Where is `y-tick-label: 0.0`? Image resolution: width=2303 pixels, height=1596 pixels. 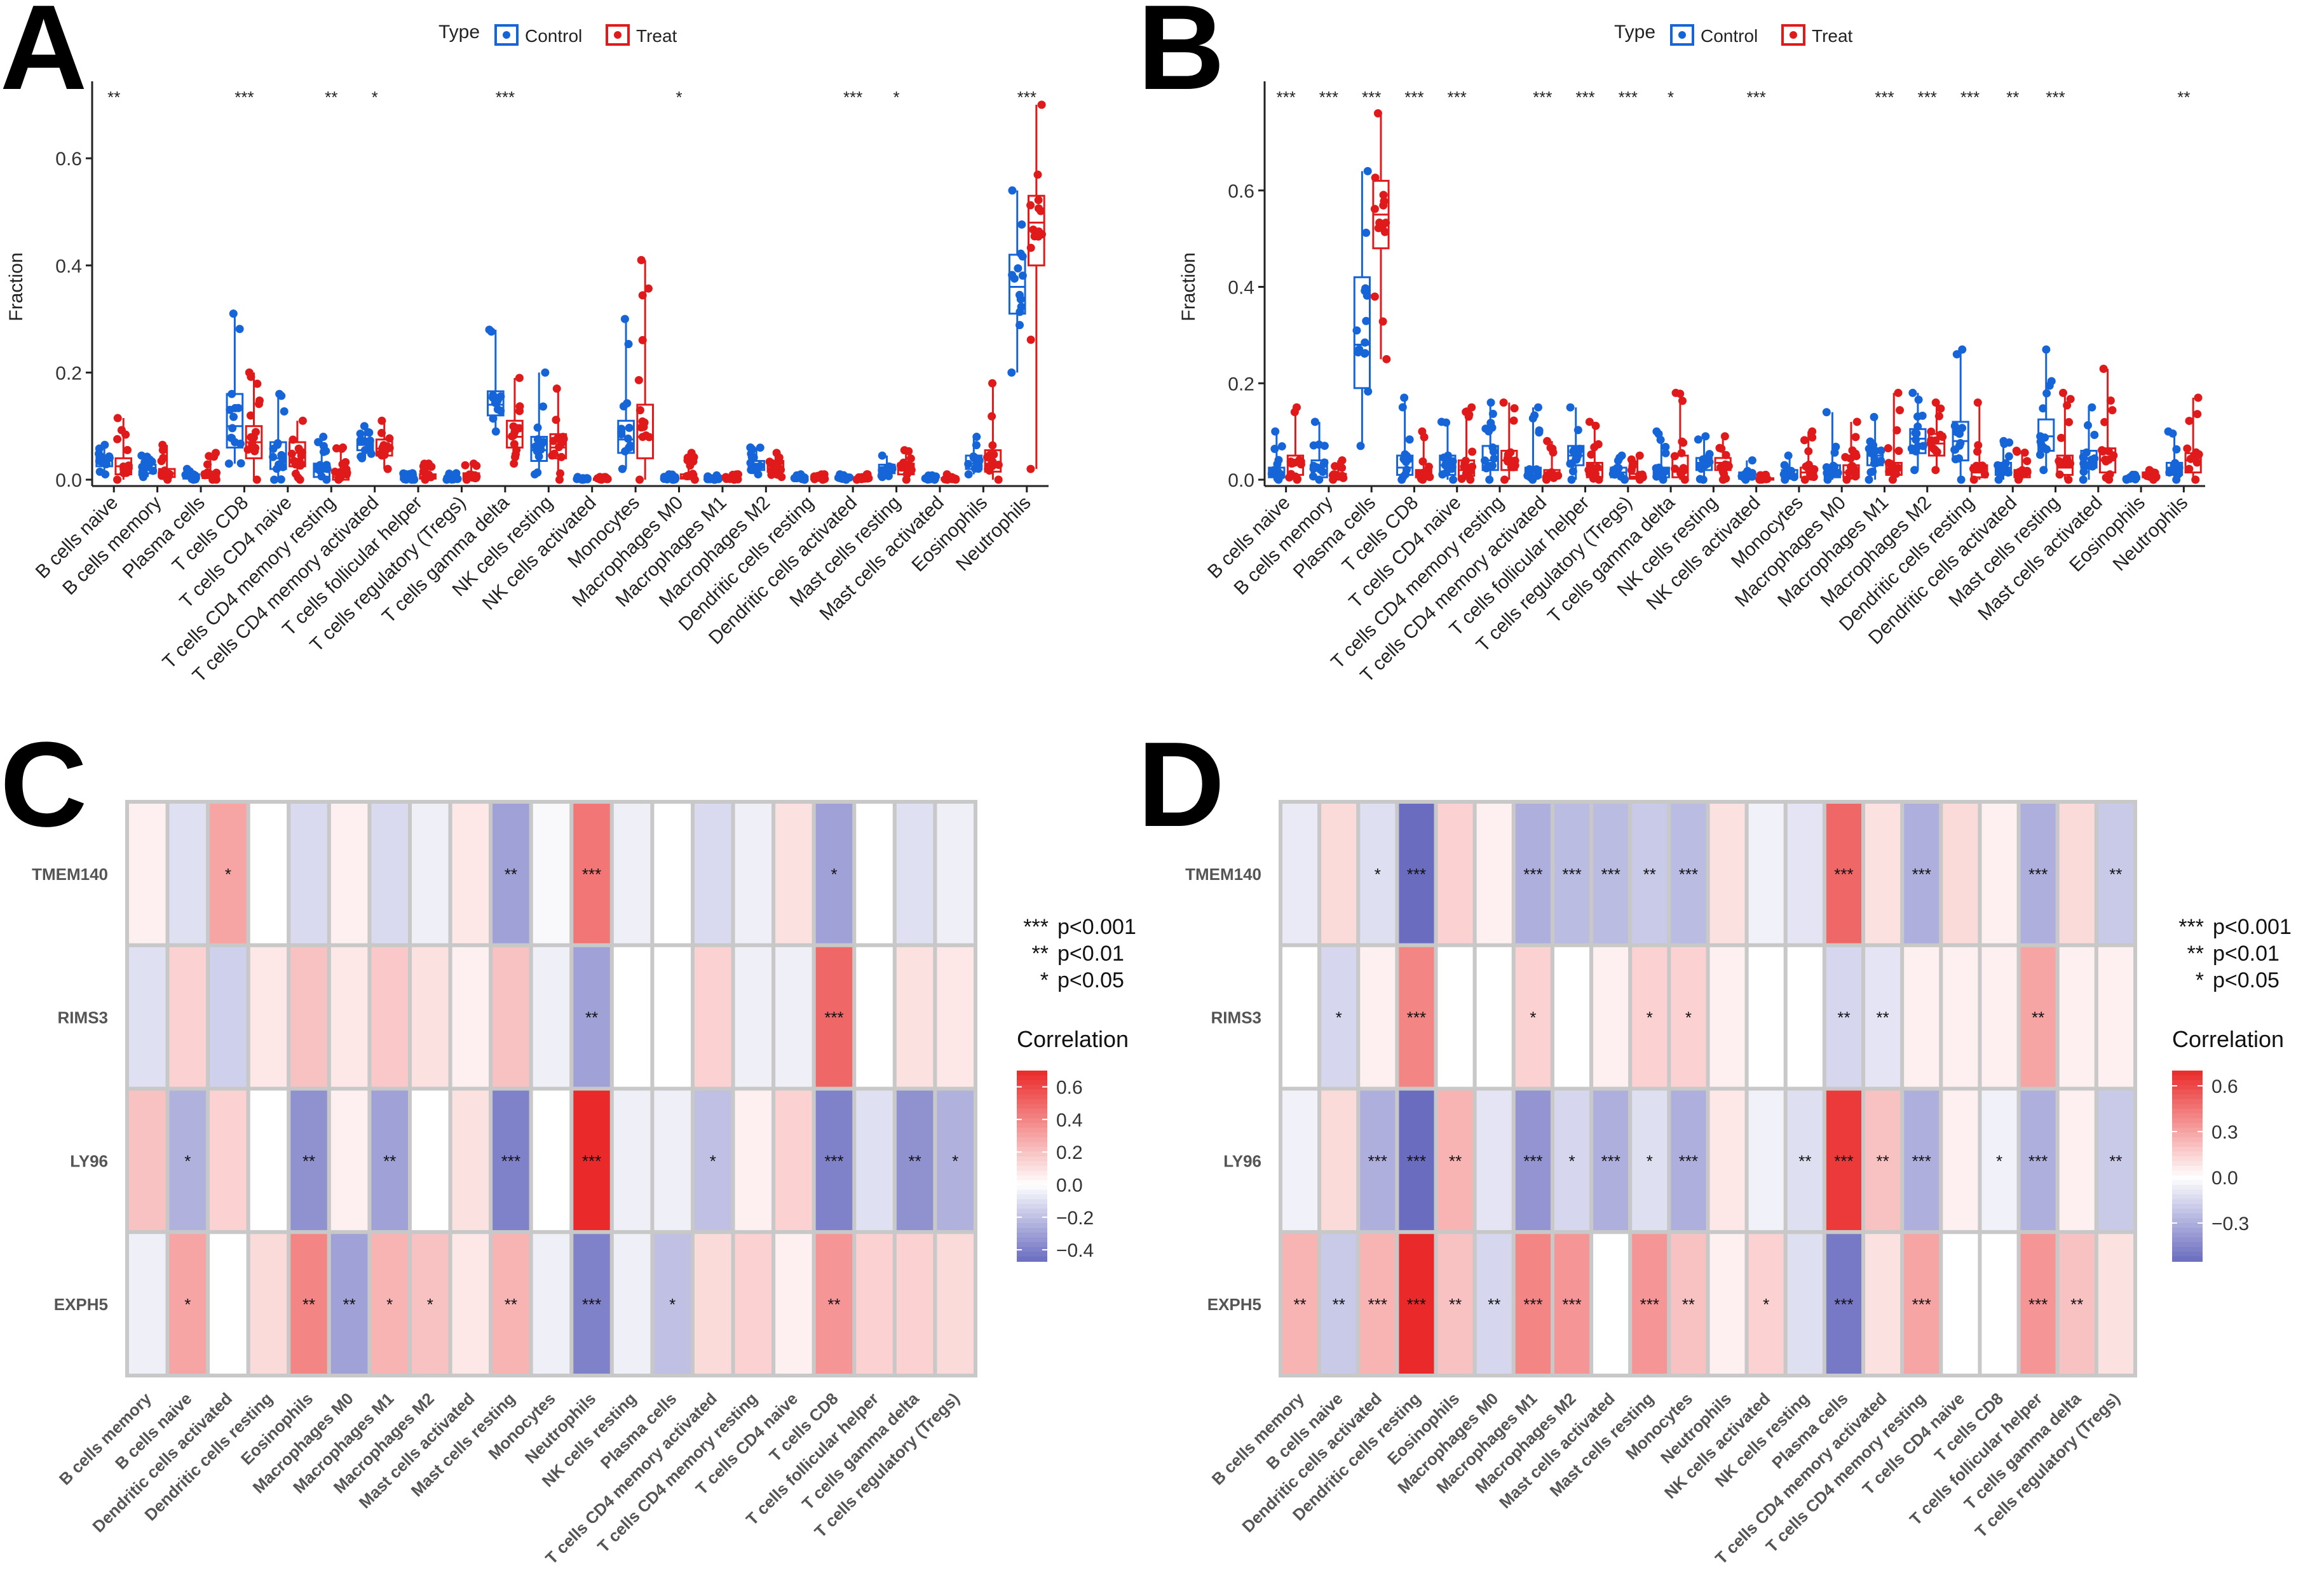
y-tick-label: 0.0 is located at coordinates (68, 480).